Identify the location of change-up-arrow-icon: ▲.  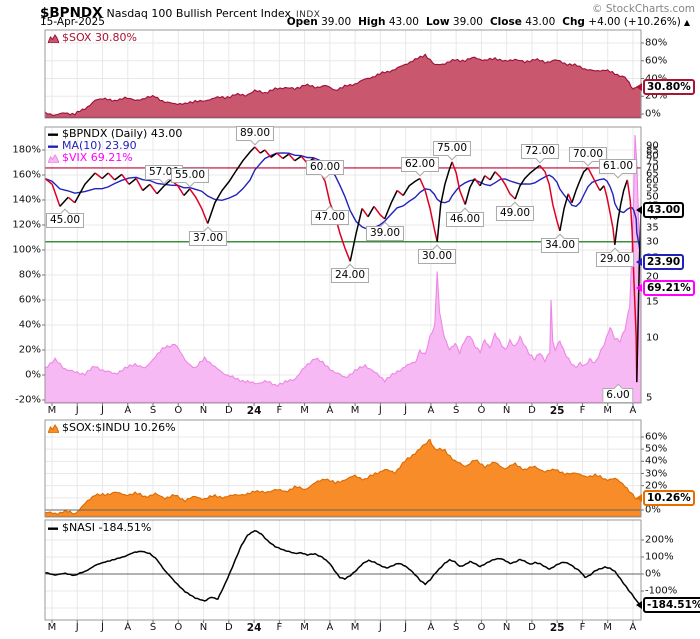
(686, 22).